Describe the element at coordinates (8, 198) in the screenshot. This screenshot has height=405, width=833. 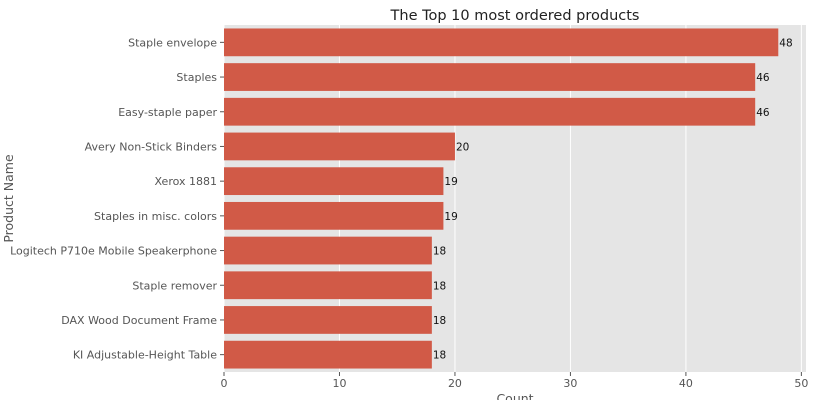
I see `y-axis-title: Product Name` at that location.